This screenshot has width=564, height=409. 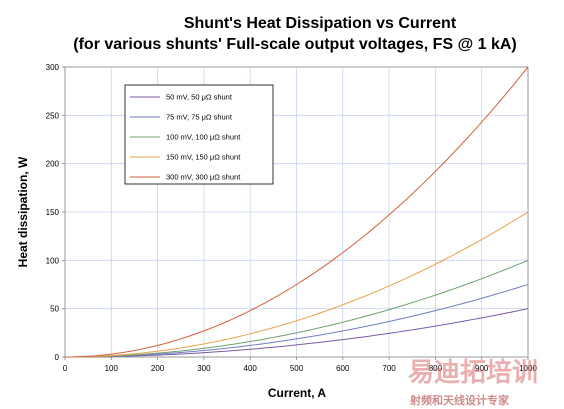 I want to click on legend-label-5: 300 mV, 300 μΩ shunt, so click(x=203, y=177).